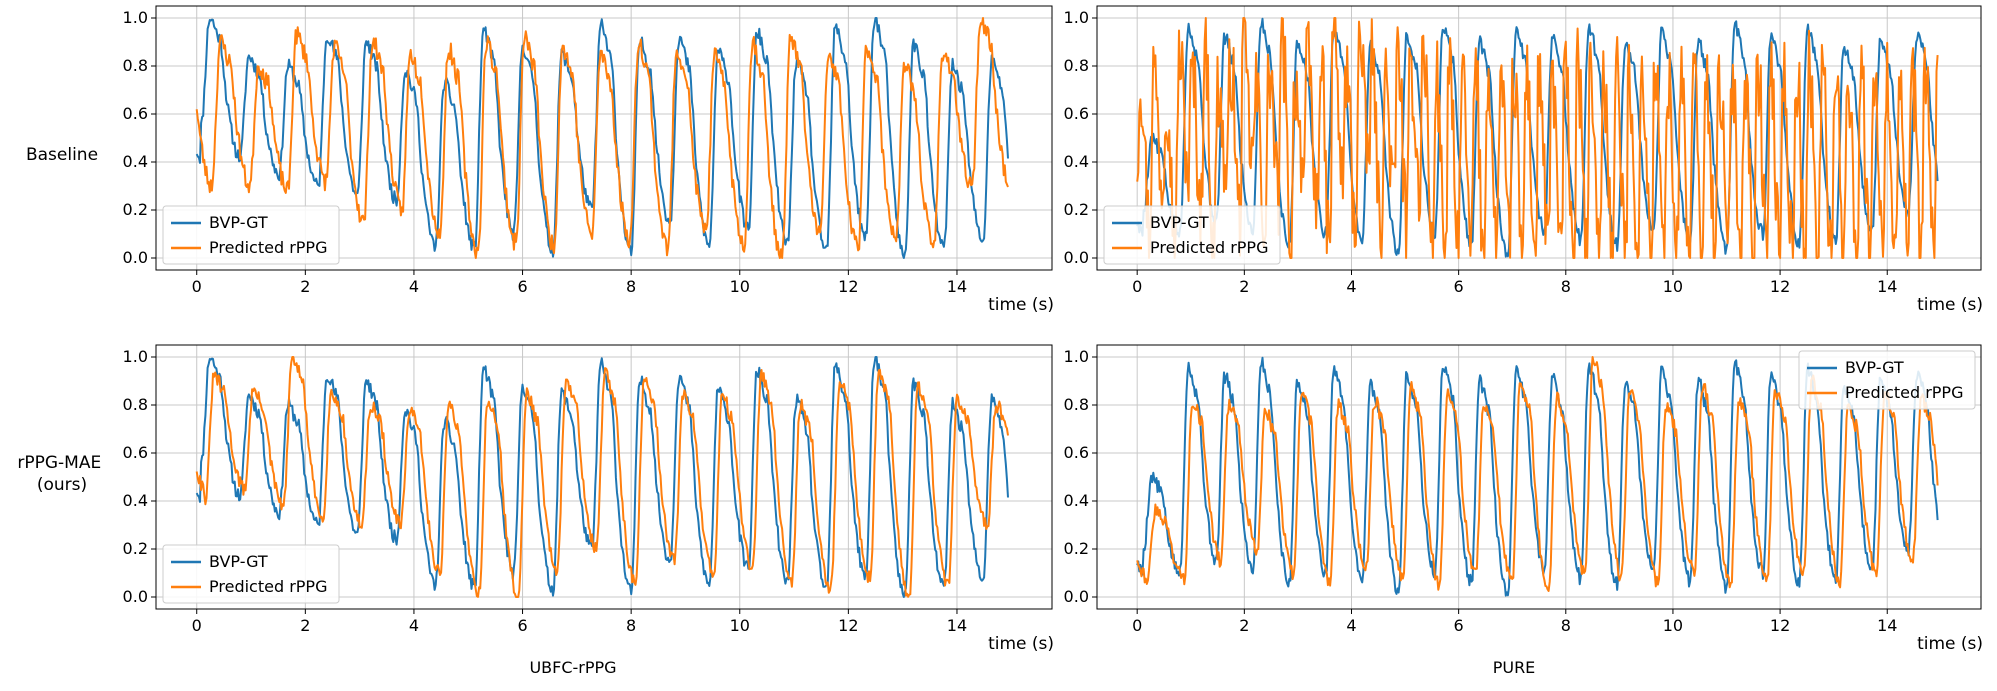 This screenshot has width=1997, height=691. I want to click on row-label-rppg-mae-line-2: (ours), so click(62, 485).